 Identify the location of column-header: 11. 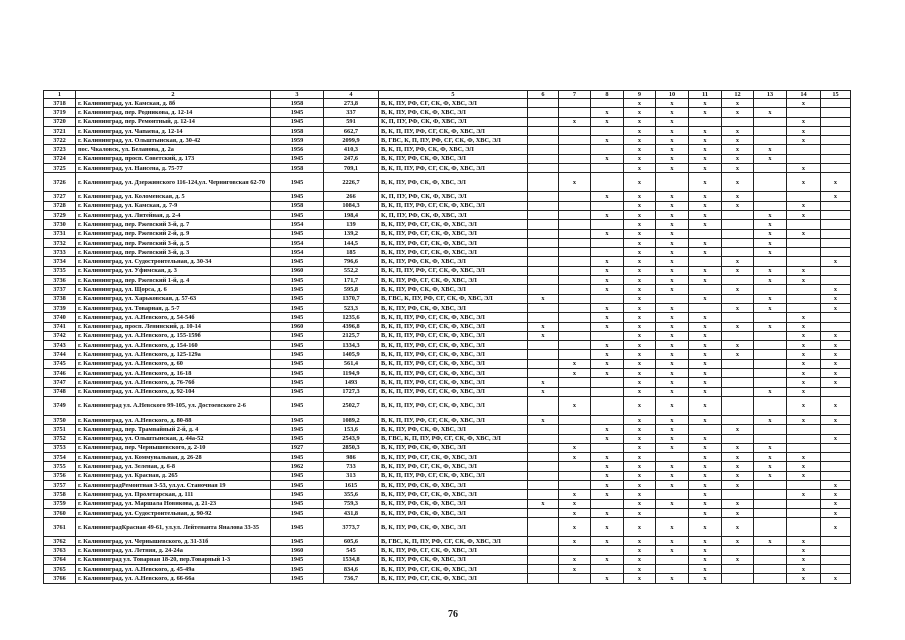
(705, 94).